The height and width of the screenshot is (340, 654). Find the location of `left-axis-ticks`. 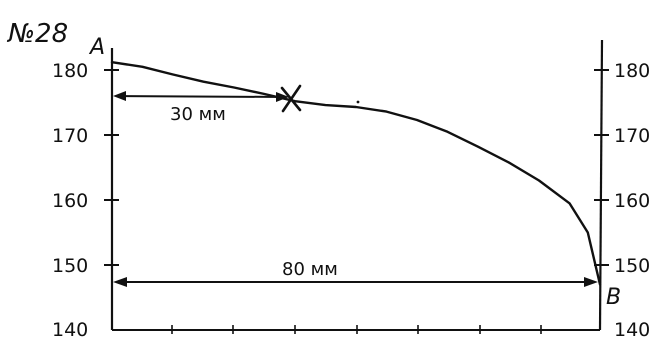

left-axis-ticks is located at coordinates (111, 167).